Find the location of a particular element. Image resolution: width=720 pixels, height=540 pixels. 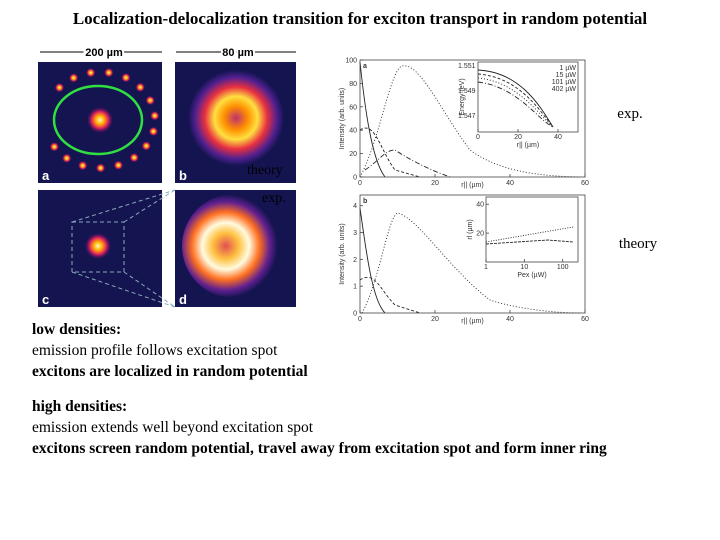

side-label: theory is located at coordinates (638, 244).